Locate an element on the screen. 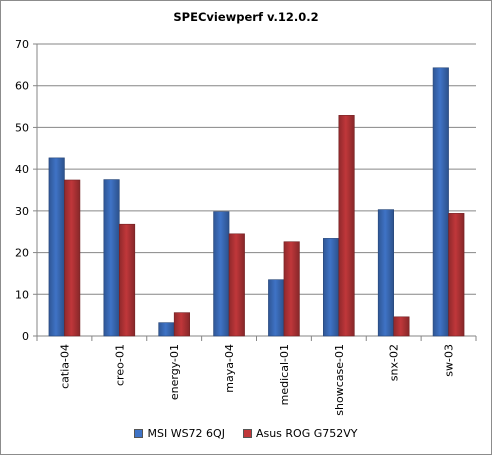 Image resolution: width=492 pixels, height=455 pixels. y-tick-label: 40 is located at coordinates (22, 169).